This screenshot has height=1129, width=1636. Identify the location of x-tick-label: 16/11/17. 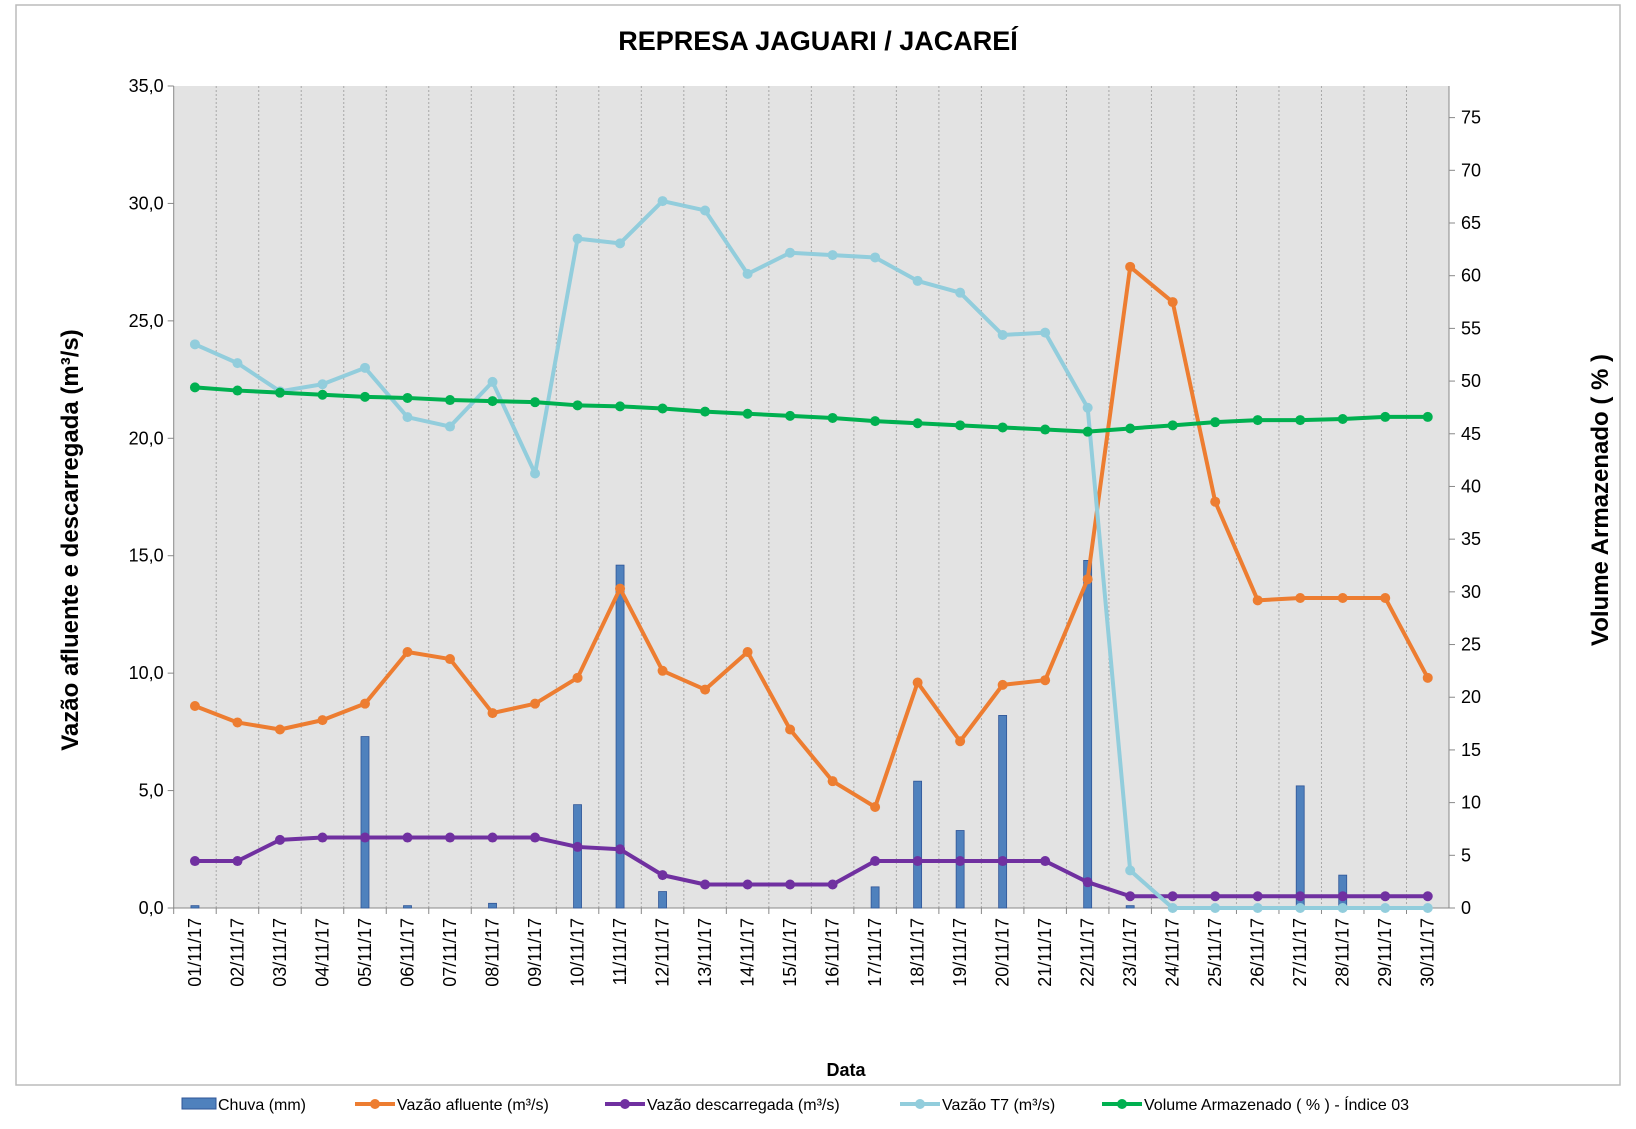
(833, 952).